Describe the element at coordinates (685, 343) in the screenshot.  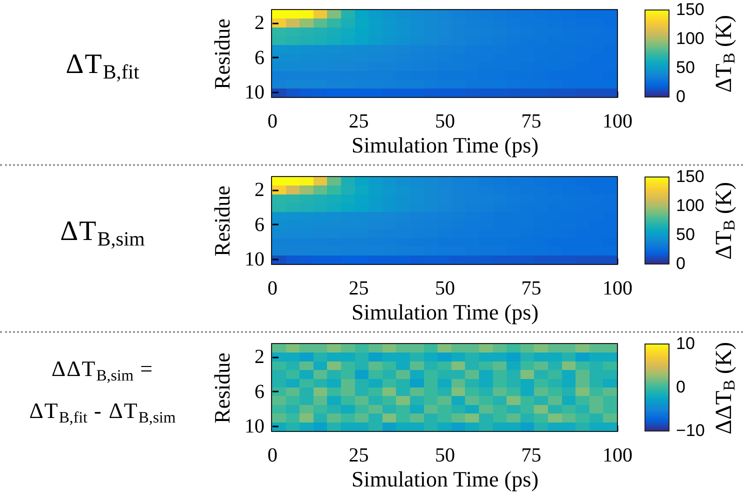
I see `color-bar-label: 10` at that location.